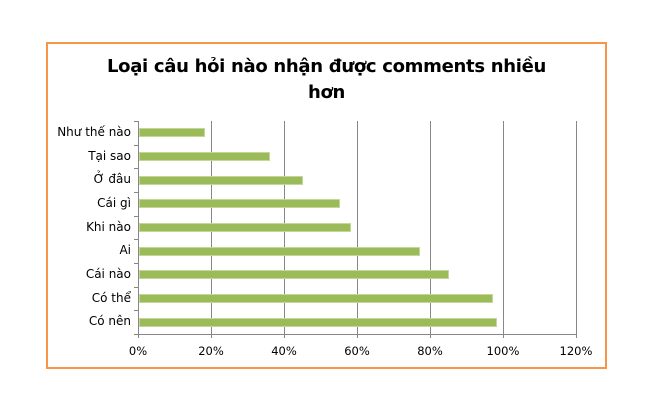 This screenshot has height=400, width=650. Describe the element at coordinates (138, 351) in the screenshot. I see `x-tick-label: 0%` at that location.